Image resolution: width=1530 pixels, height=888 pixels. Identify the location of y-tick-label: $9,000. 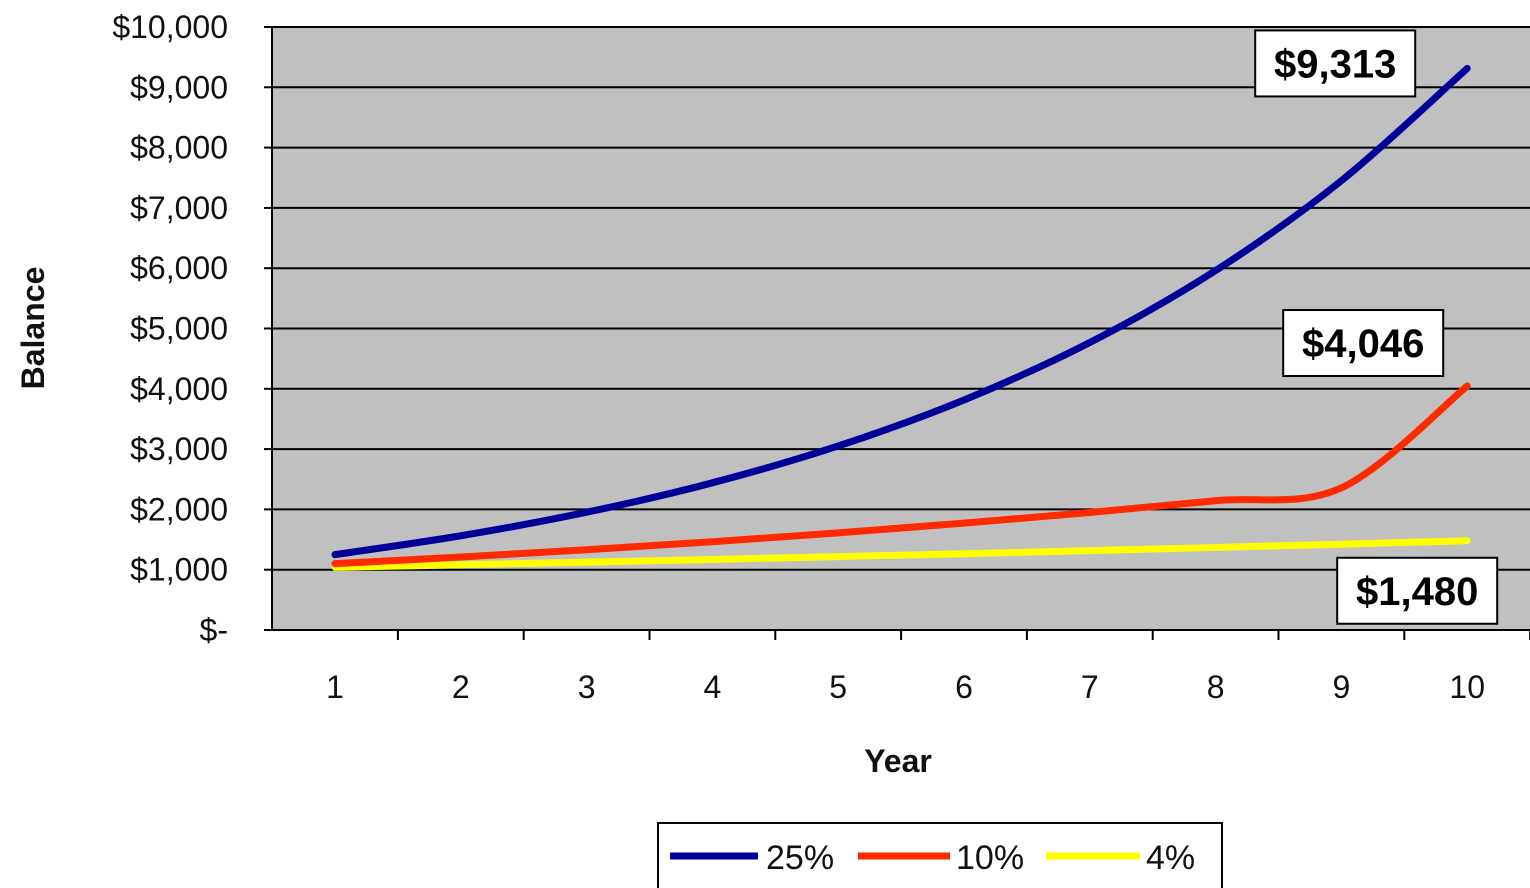
(179, 87).